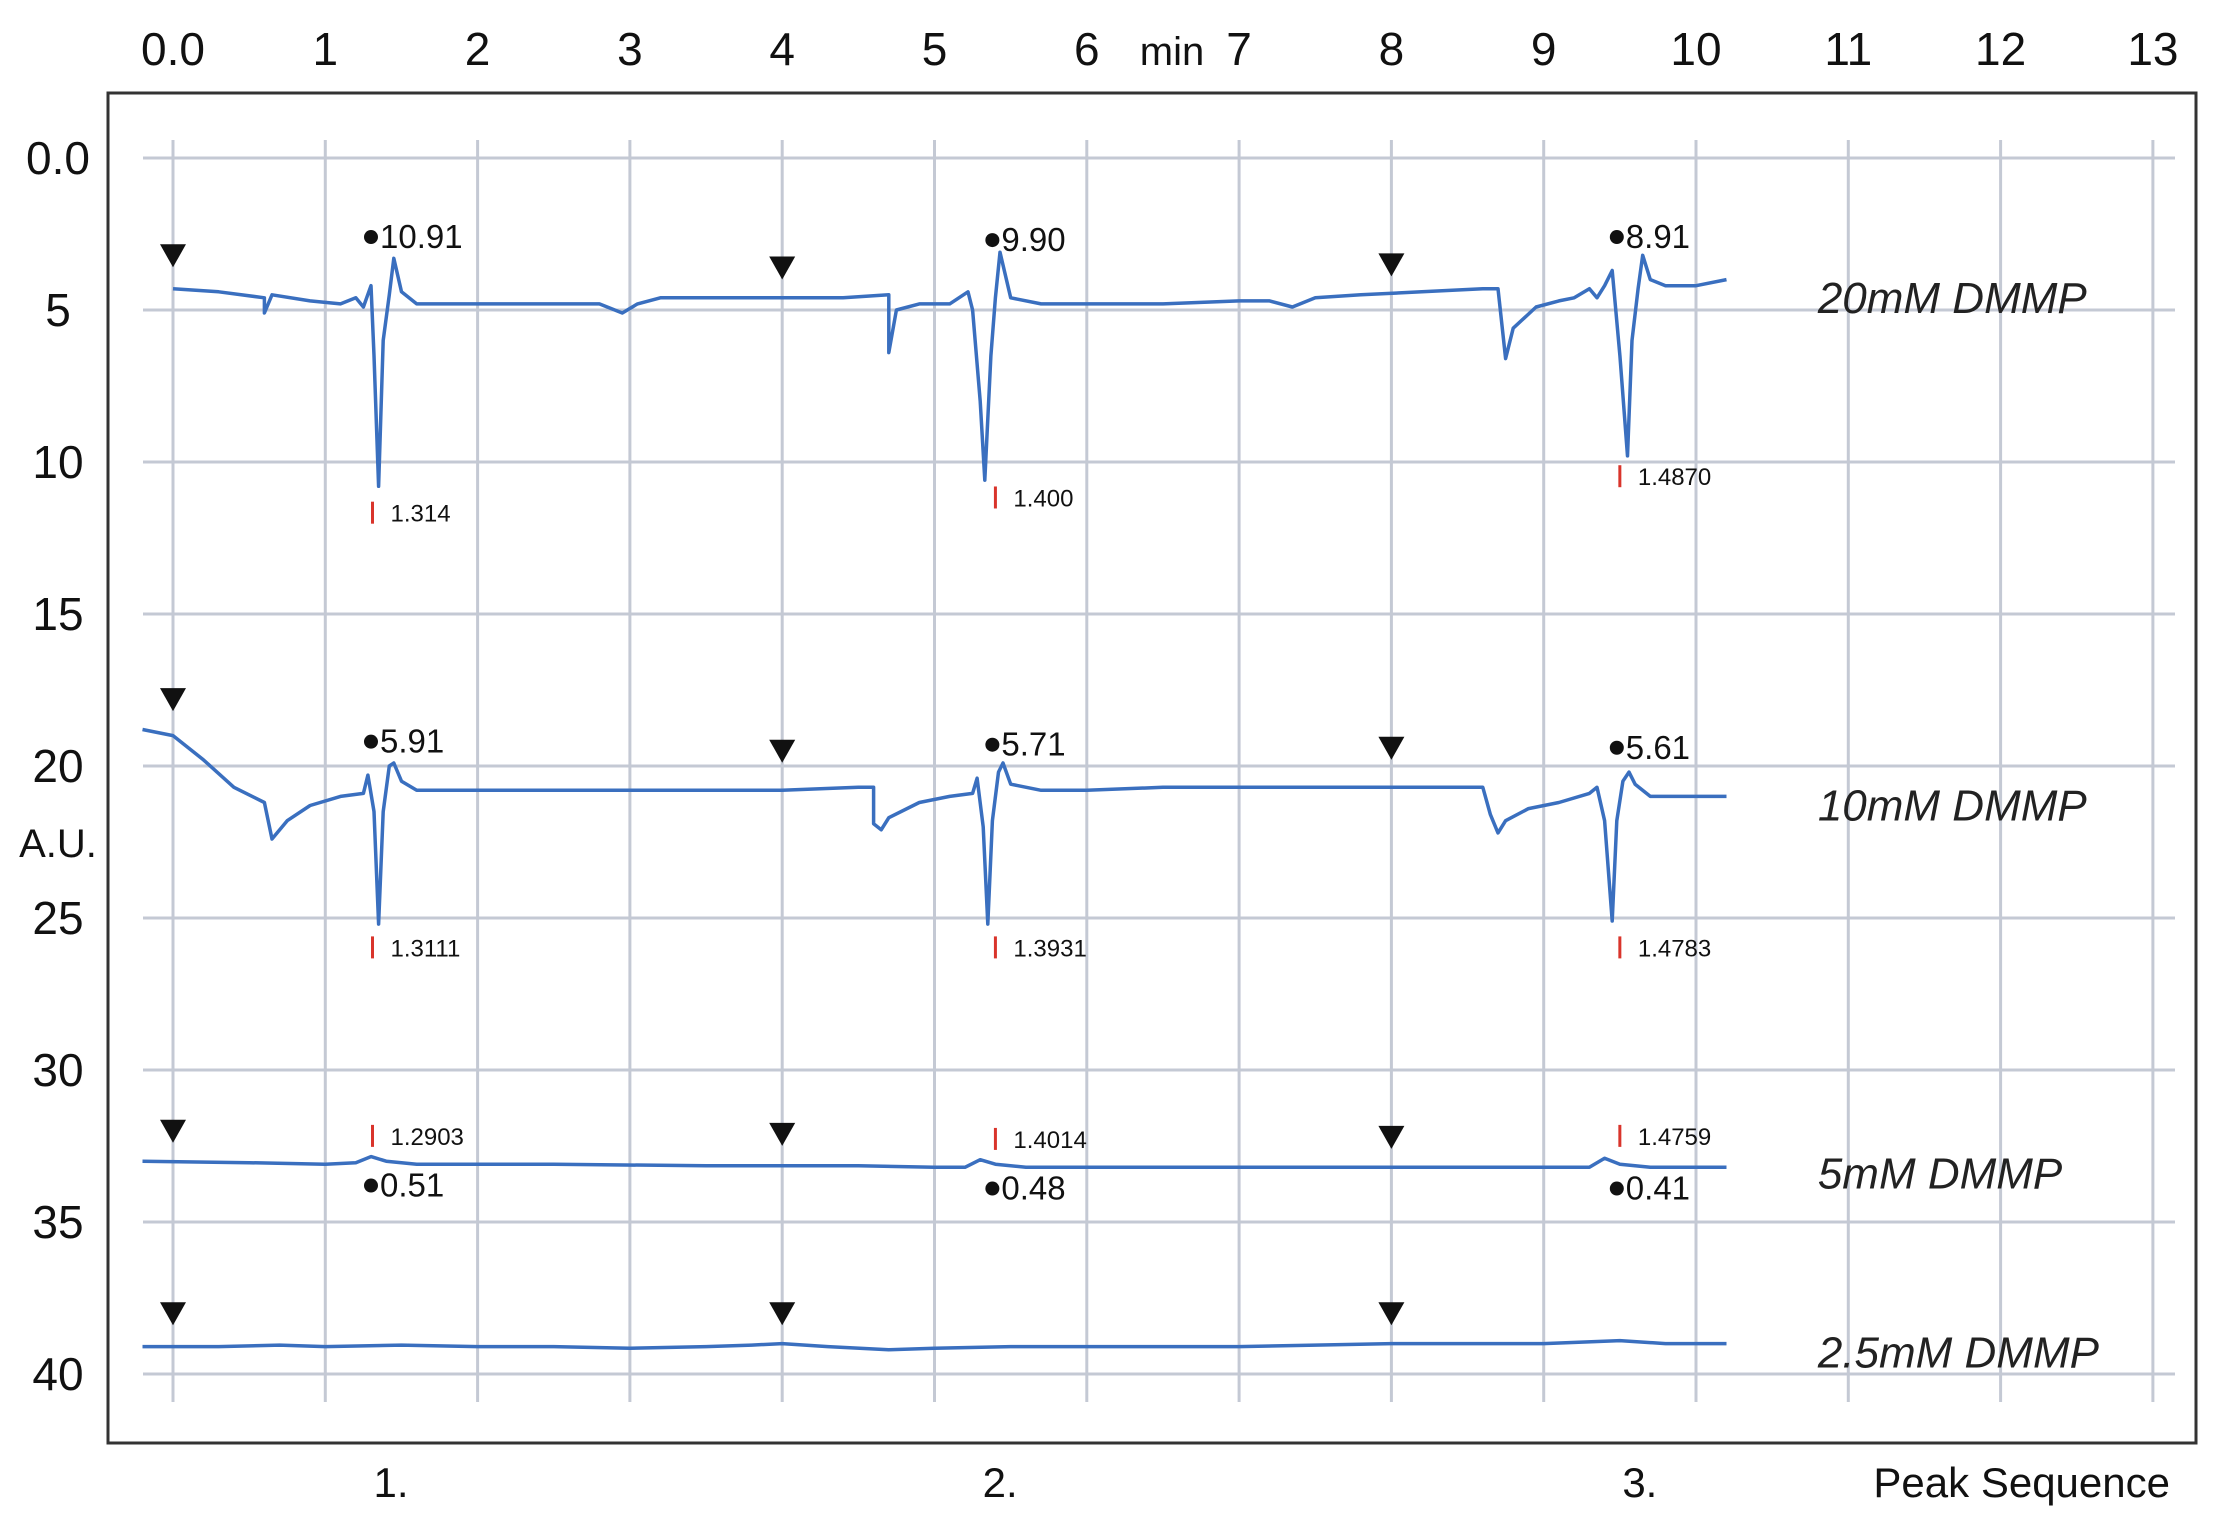 This screenshot has width=2239, height=1523. Describe the element at coordinates (1392, 49) in the screenshot. I see `x-tick-label: 8` at that location.